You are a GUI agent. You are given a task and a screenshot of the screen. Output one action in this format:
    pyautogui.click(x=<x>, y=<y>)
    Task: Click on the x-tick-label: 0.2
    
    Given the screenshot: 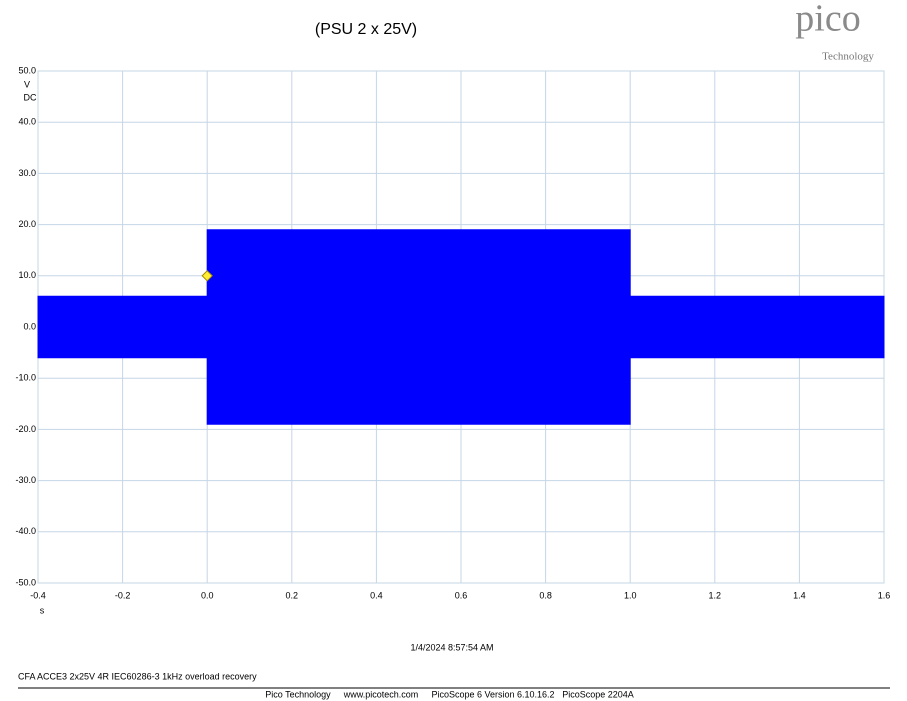 What is the action you would take?
    pyautogui.click(x=292, y=595)
    